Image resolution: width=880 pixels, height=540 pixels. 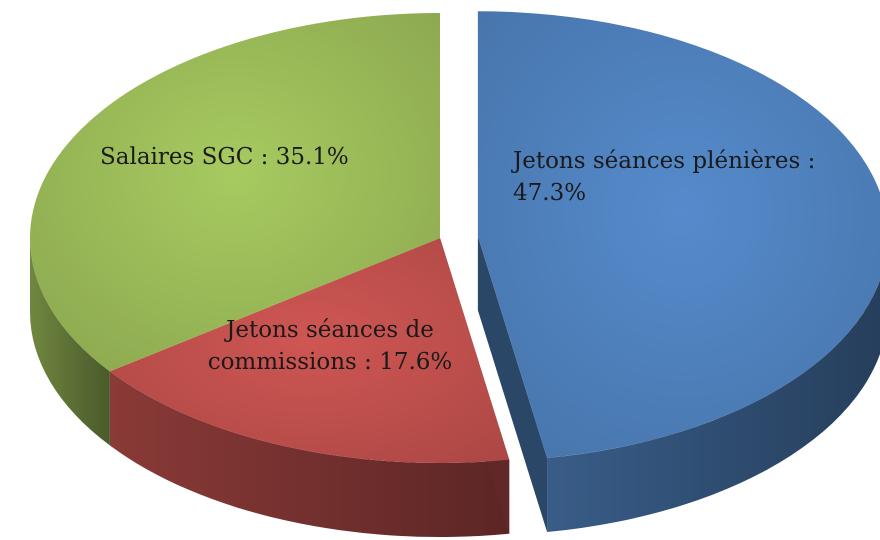 What do you see at coordinates (330, 346) in the screenshot?
I see `pie-label-jetons-seances-de-commissions: Jetons séances de commissions : 17.6%` at bounding box center [330, 346].